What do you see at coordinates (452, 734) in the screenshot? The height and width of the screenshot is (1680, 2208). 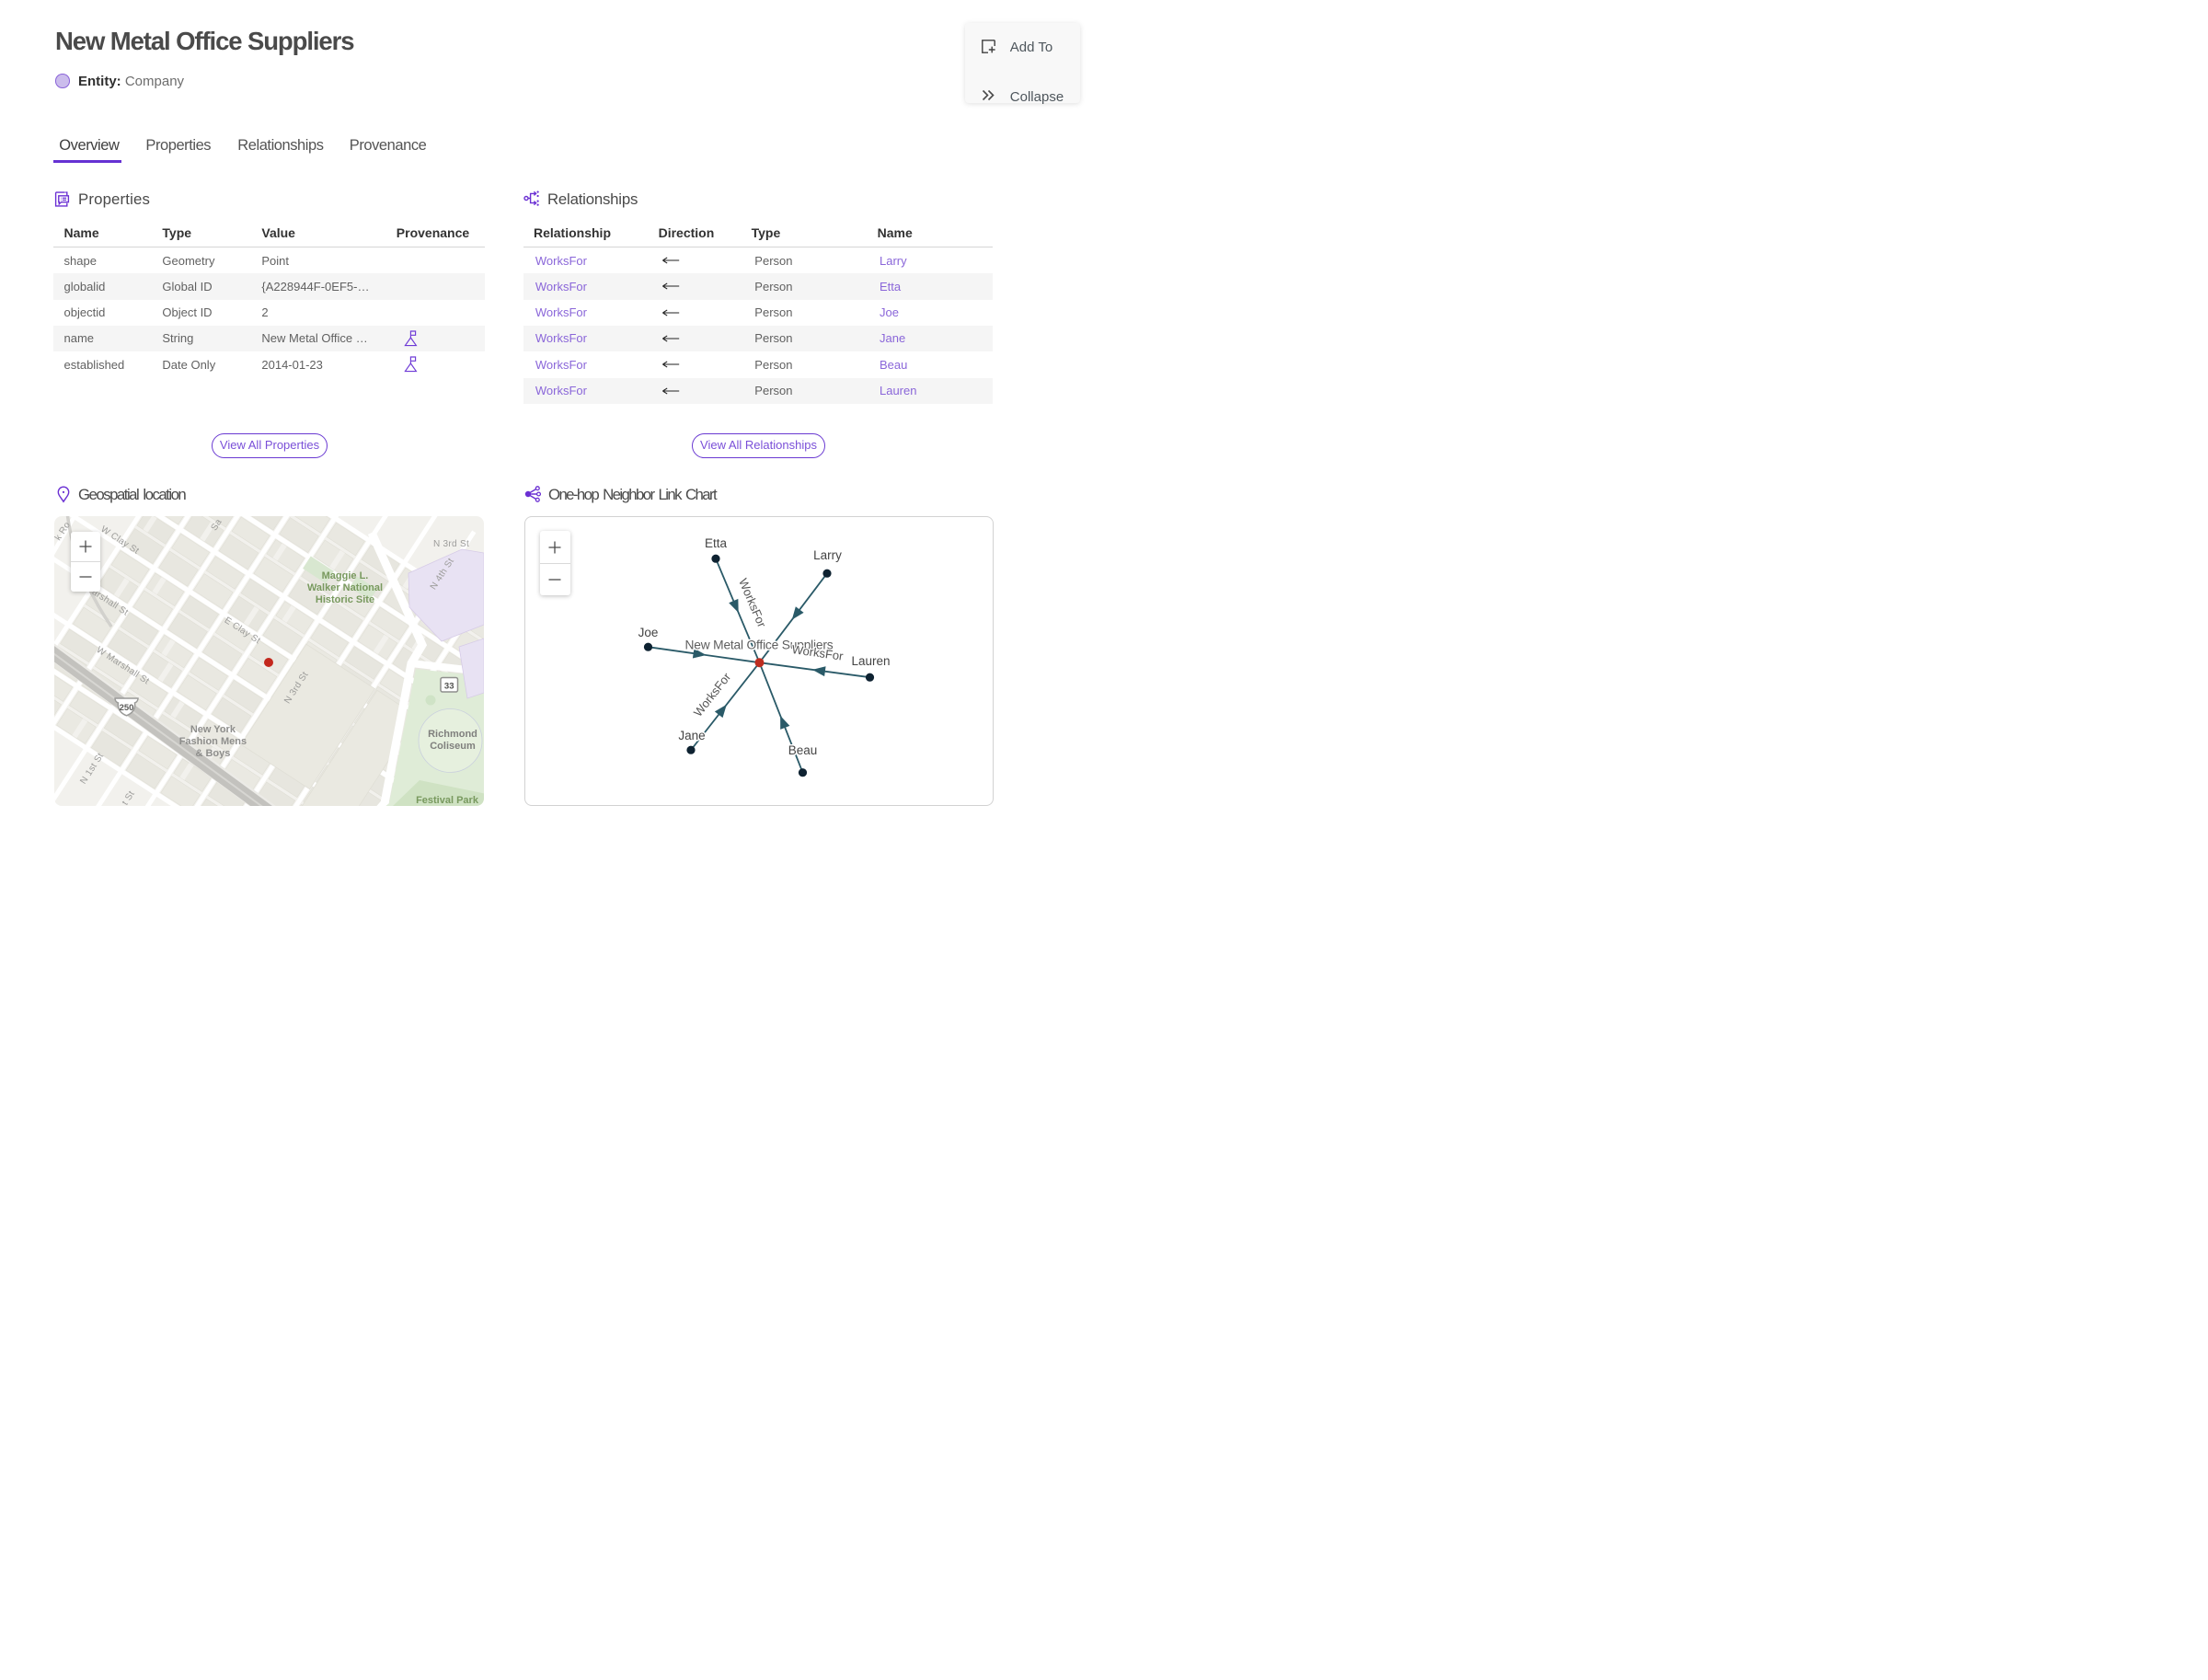 I see `svg-text: Richmond` at bounding box center [452, 734].